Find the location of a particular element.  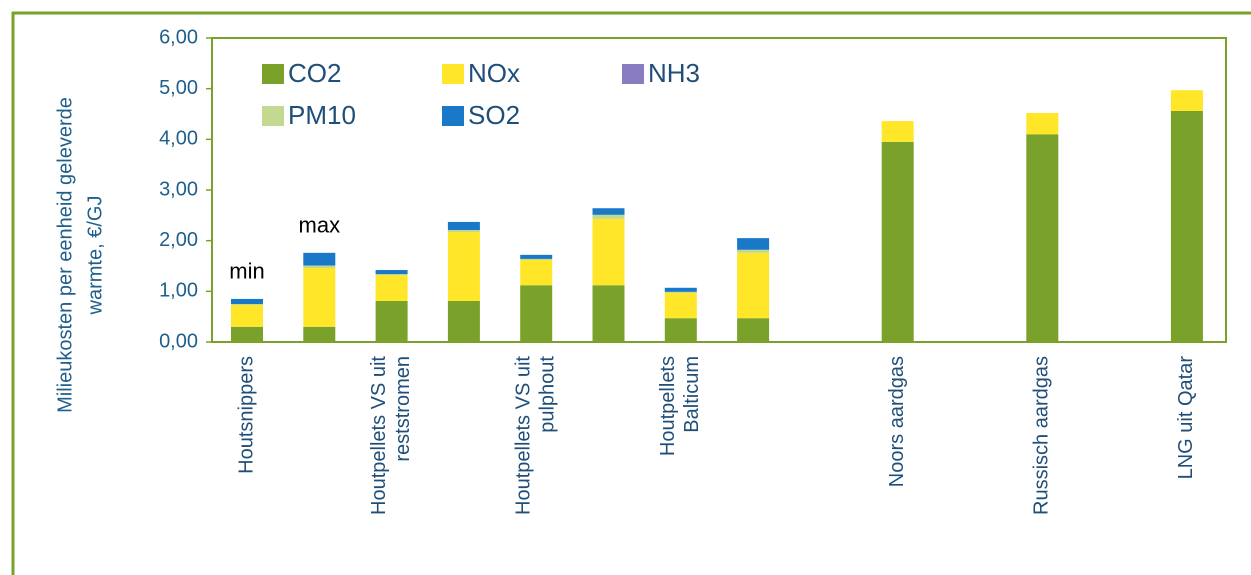

annotation: max is located at coordinates (320, 225).